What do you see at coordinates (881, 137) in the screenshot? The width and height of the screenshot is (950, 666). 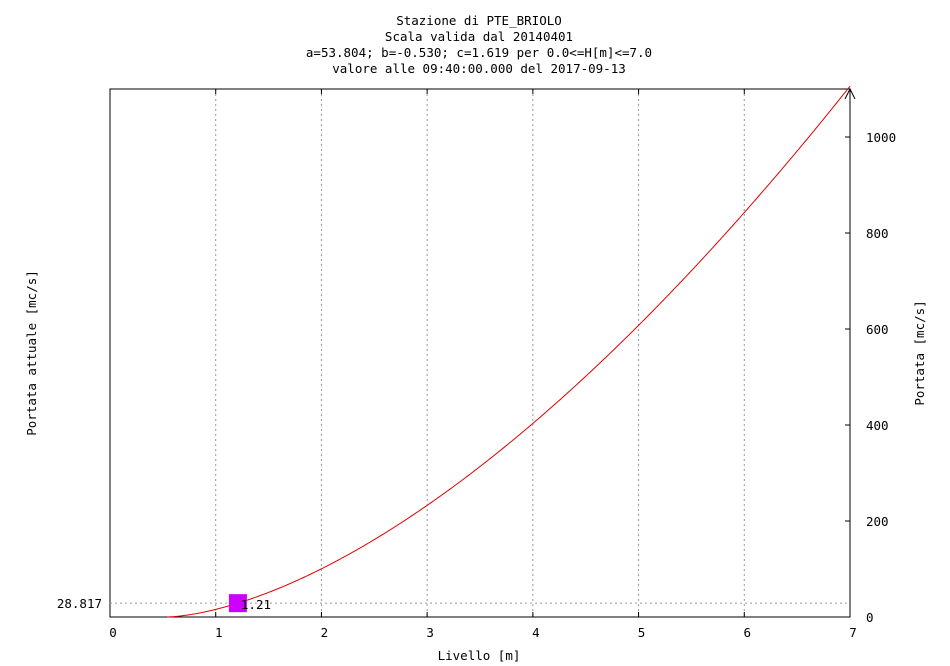 I see `y-tick-label-1000: 1000` at bounding box center [881, 137].